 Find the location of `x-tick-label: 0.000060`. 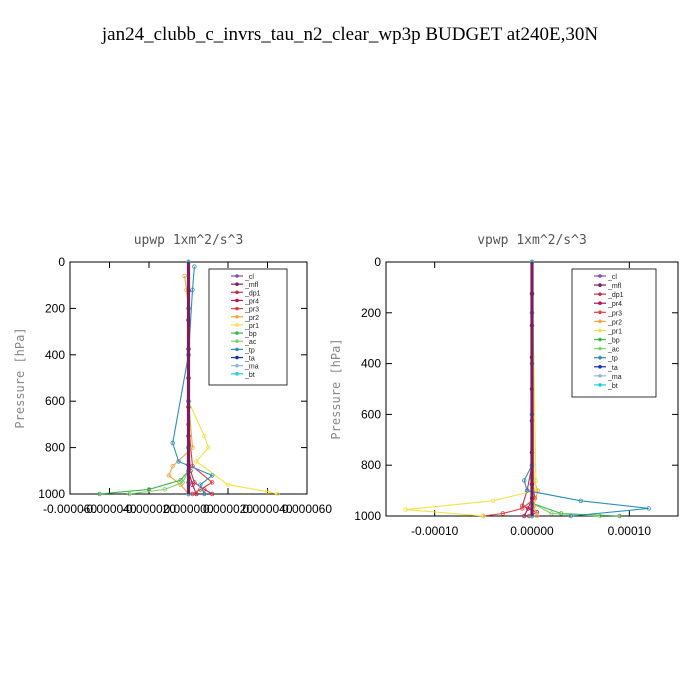

x-tick-label: 0.000060 is located at coordinates (307, 509).